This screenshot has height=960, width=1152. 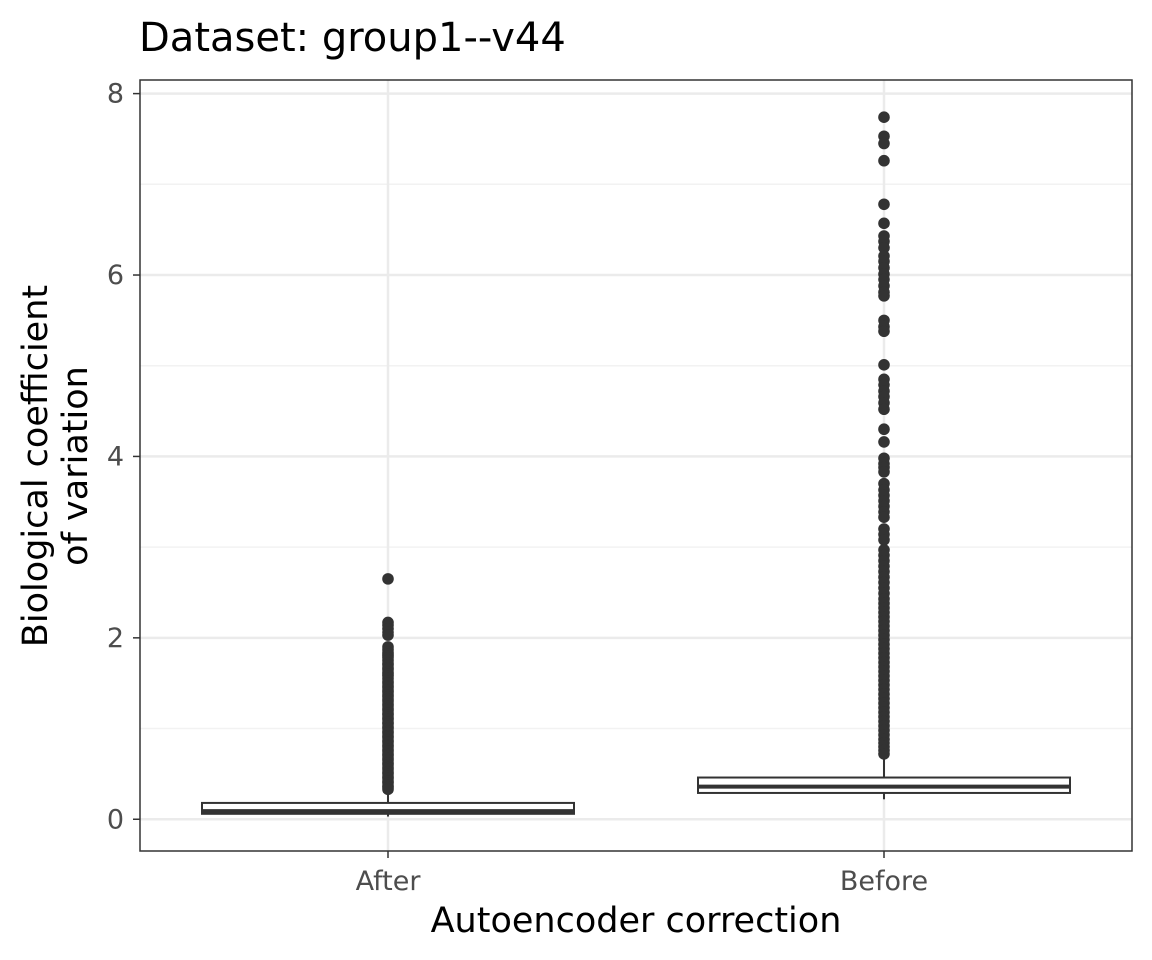 I want to click on y-axis-label-line-2: of variation, so click(x=76, y=466).